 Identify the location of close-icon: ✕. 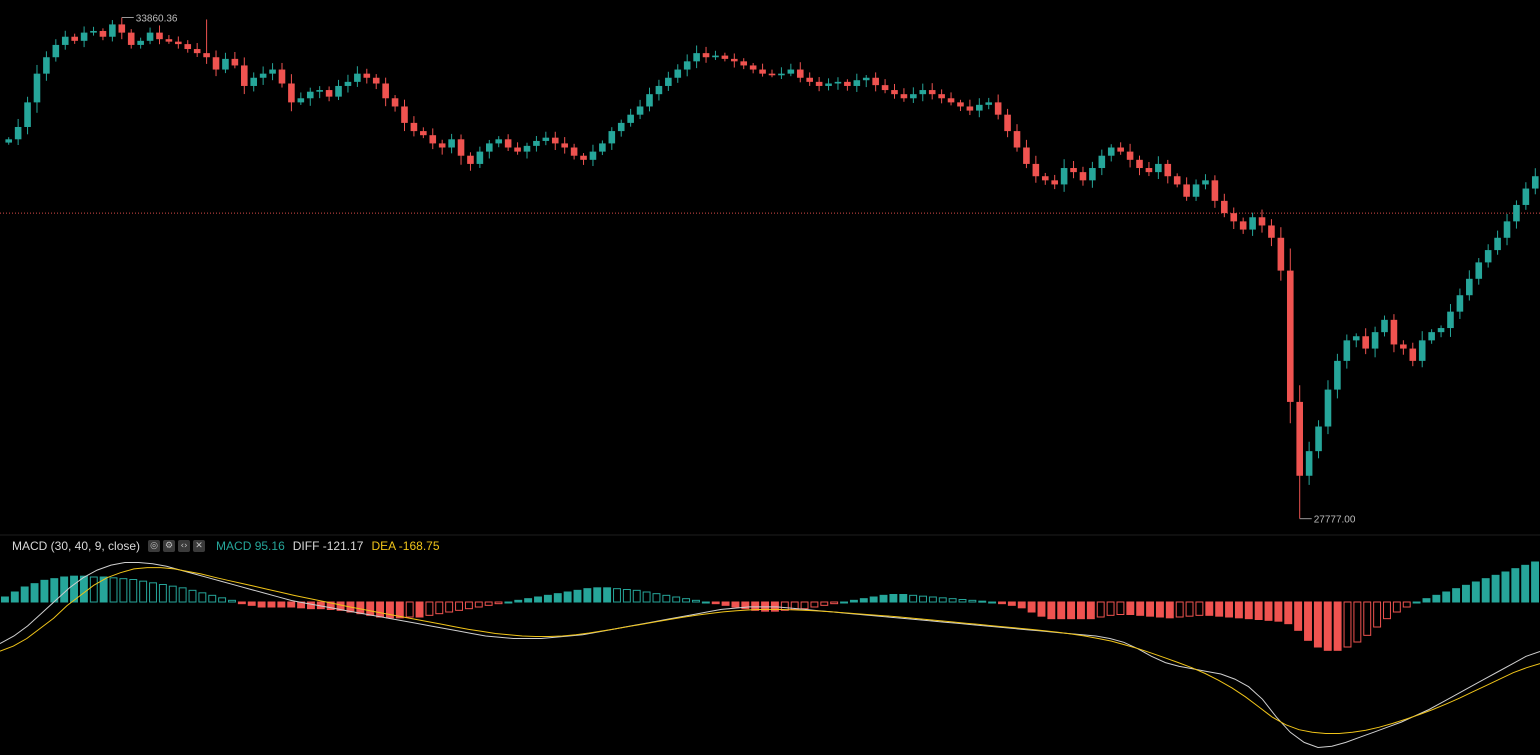
(199, 546).